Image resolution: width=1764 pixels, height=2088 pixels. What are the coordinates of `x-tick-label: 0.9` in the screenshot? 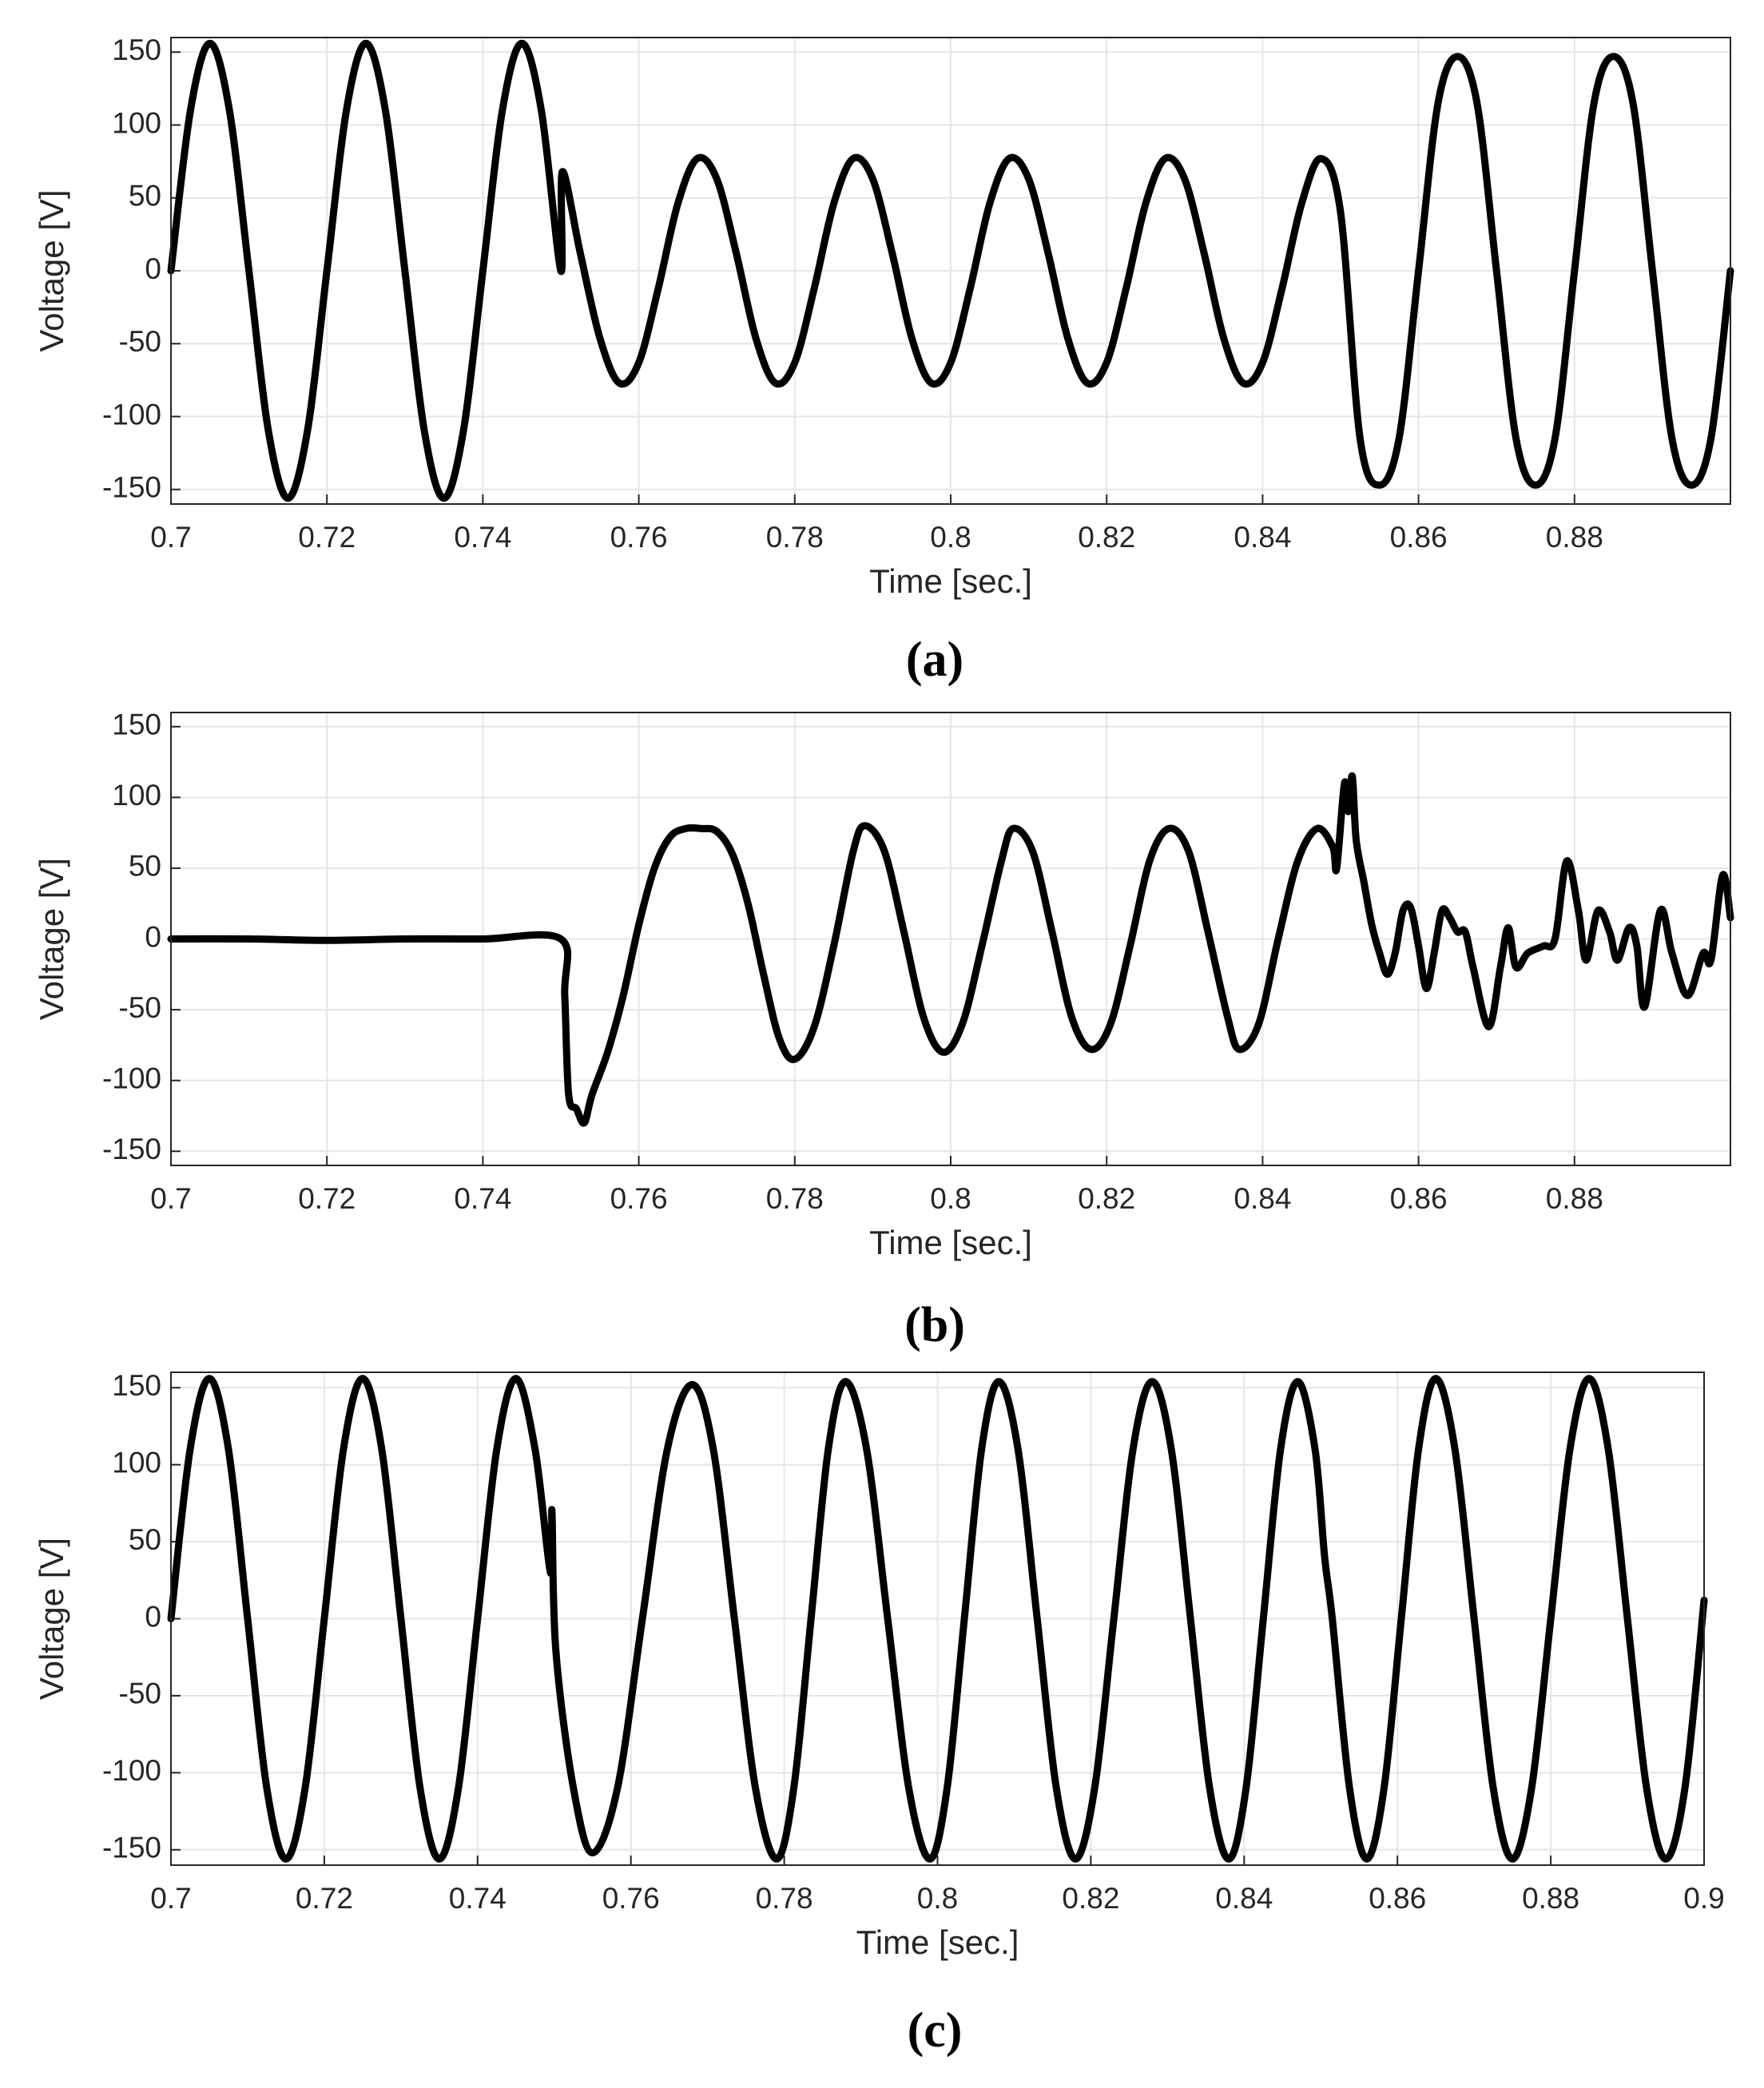 It's located at (1703, 1898).